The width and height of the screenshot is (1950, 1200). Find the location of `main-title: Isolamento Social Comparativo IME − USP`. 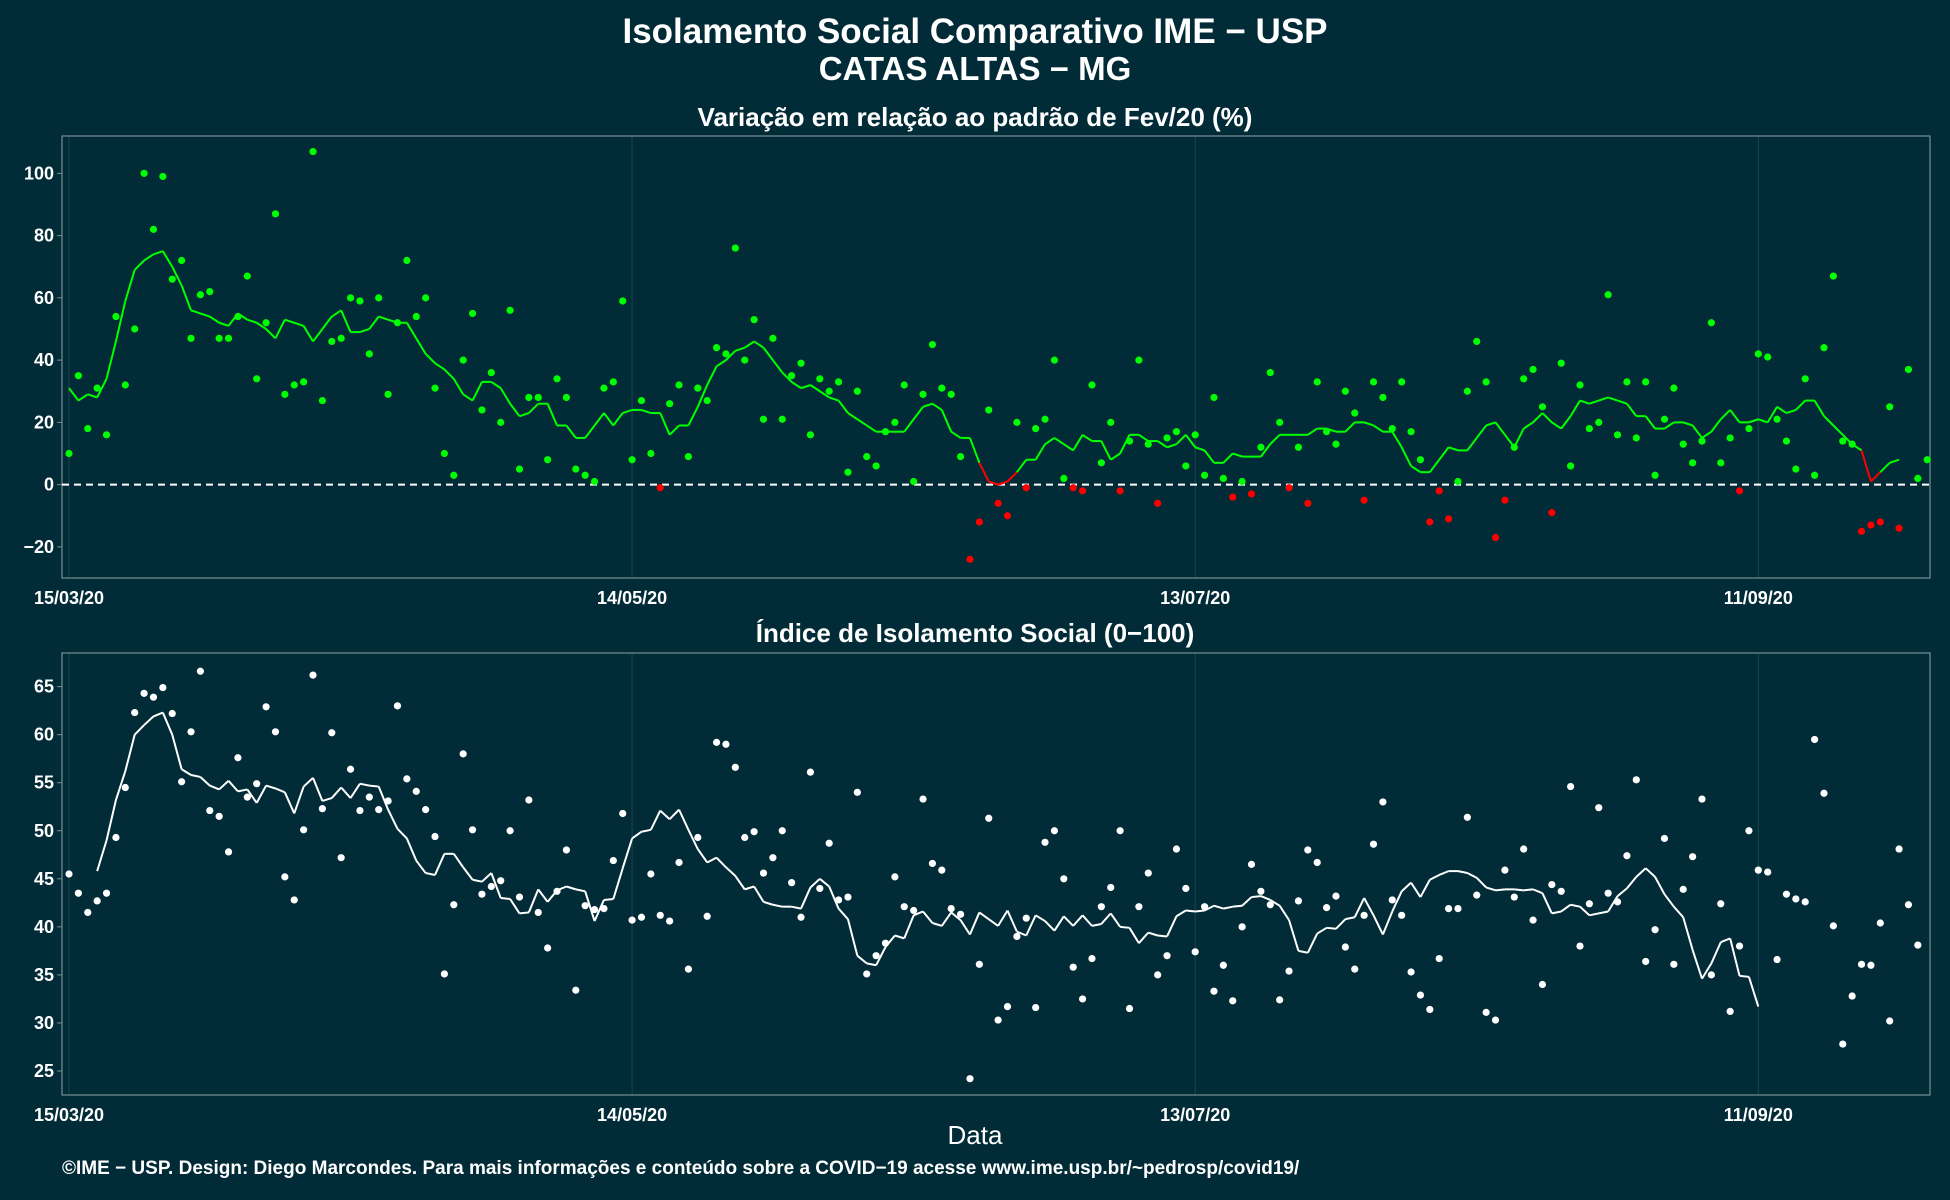

main-title: Isolamento Social Comparativo IME − USP is located at coordinates (975, 31).